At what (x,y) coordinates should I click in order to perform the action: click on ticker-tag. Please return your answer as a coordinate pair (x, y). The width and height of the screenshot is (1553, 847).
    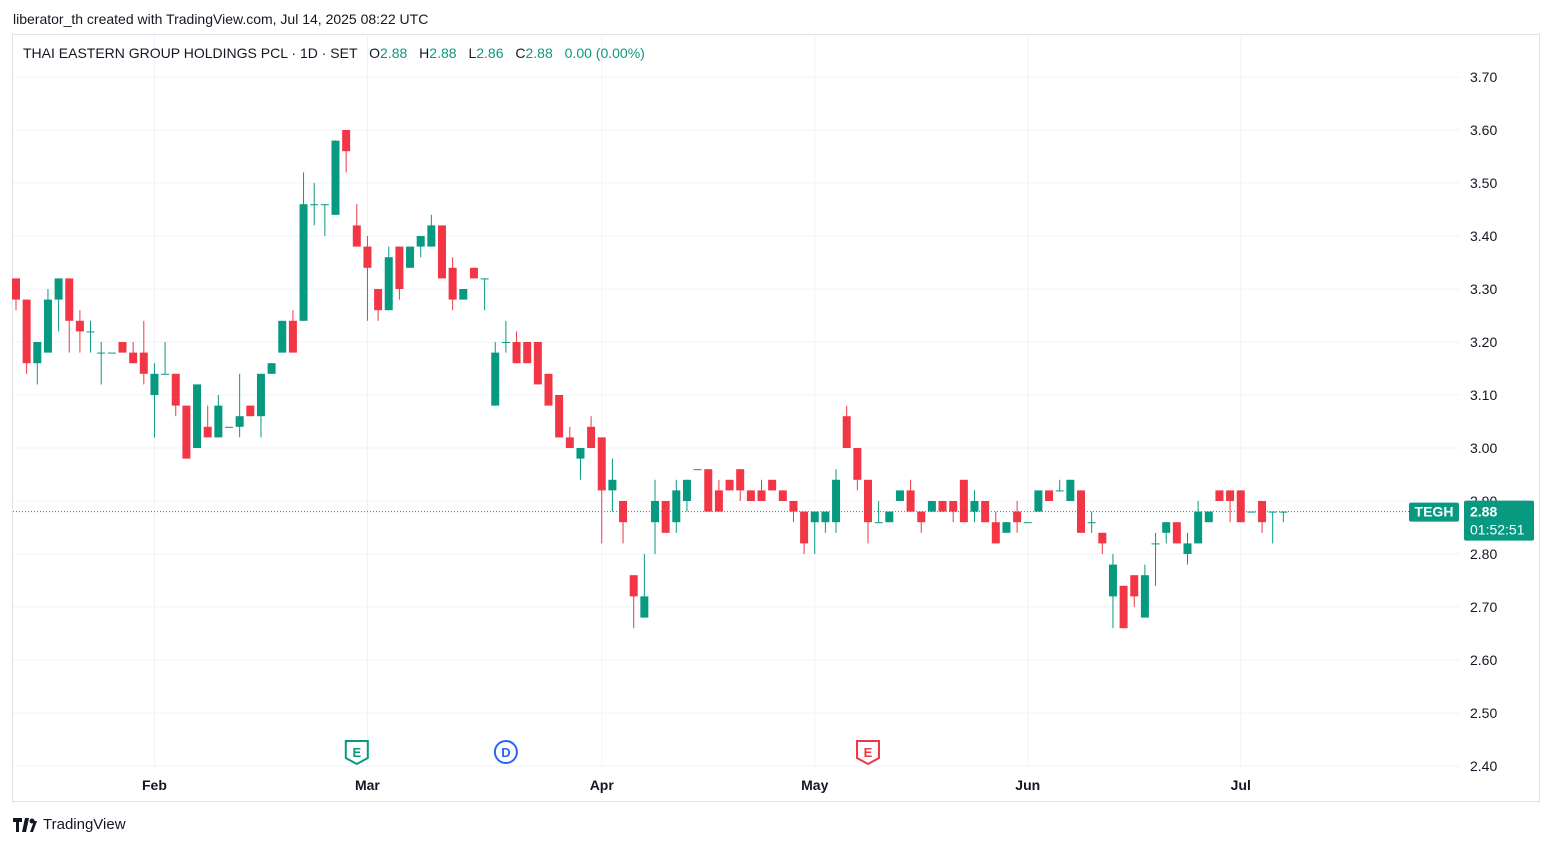
    Looking at the image, I should click on (1434, 512).